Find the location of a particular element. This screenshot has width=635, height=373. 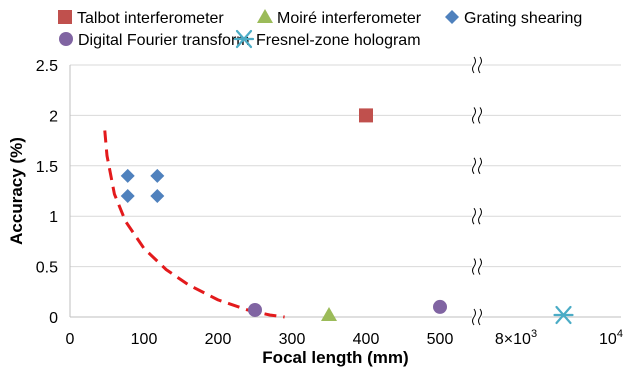

x-tick-label: 500 is located at coordinates (440, 339).